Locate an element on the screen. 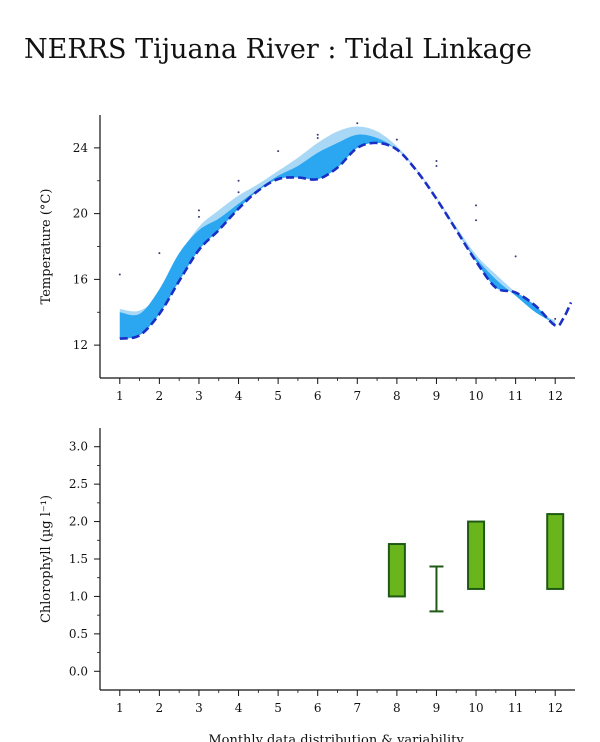 The height and width of the screenshot is (742, 600). chl-y-tick-label: 1.0 is located at coordinates (78, 596).